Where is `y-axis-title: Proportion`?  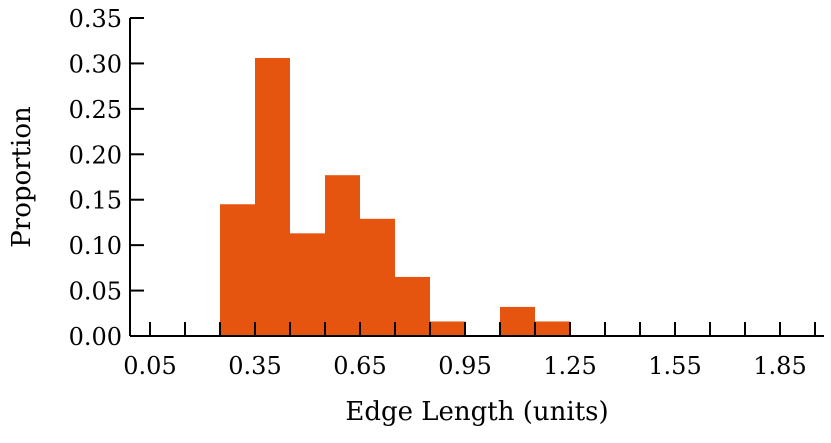 y-axis-title: Proportion is located at coordinates (22, 177).